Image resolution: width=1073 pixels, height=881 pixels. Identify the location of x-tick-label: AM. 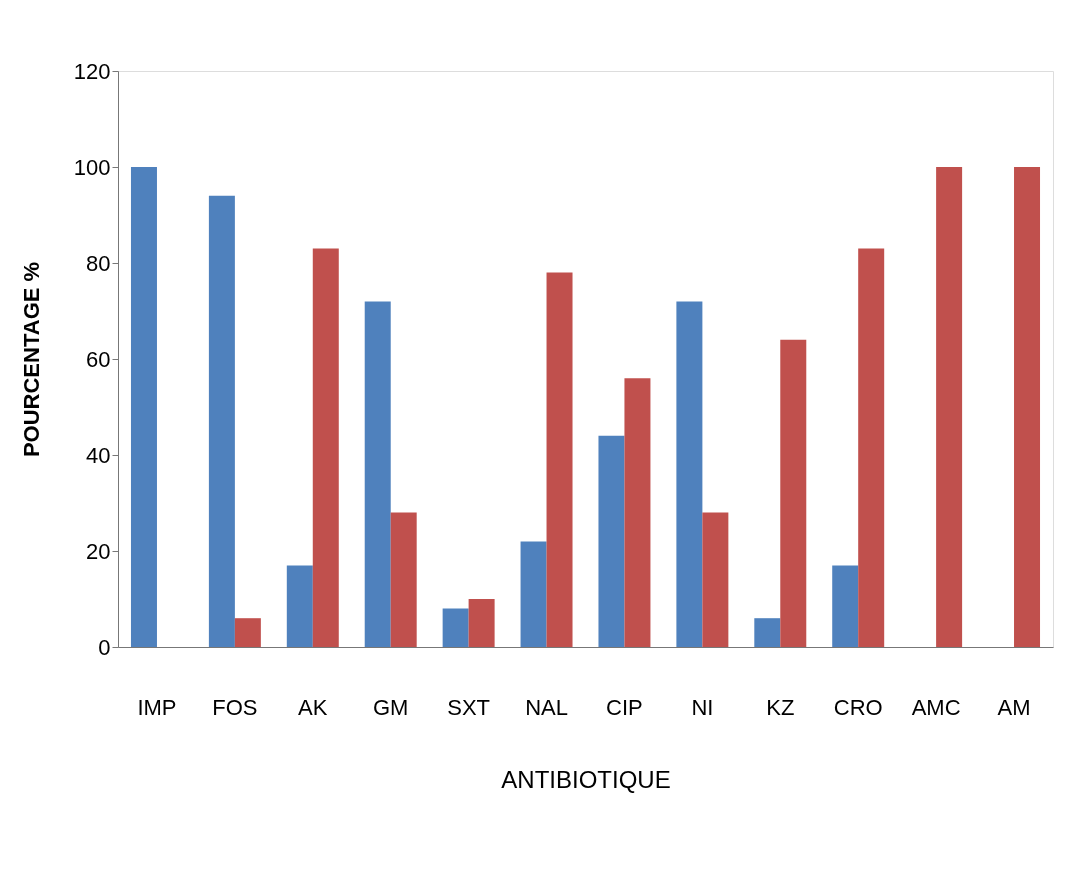
(1014, 707).